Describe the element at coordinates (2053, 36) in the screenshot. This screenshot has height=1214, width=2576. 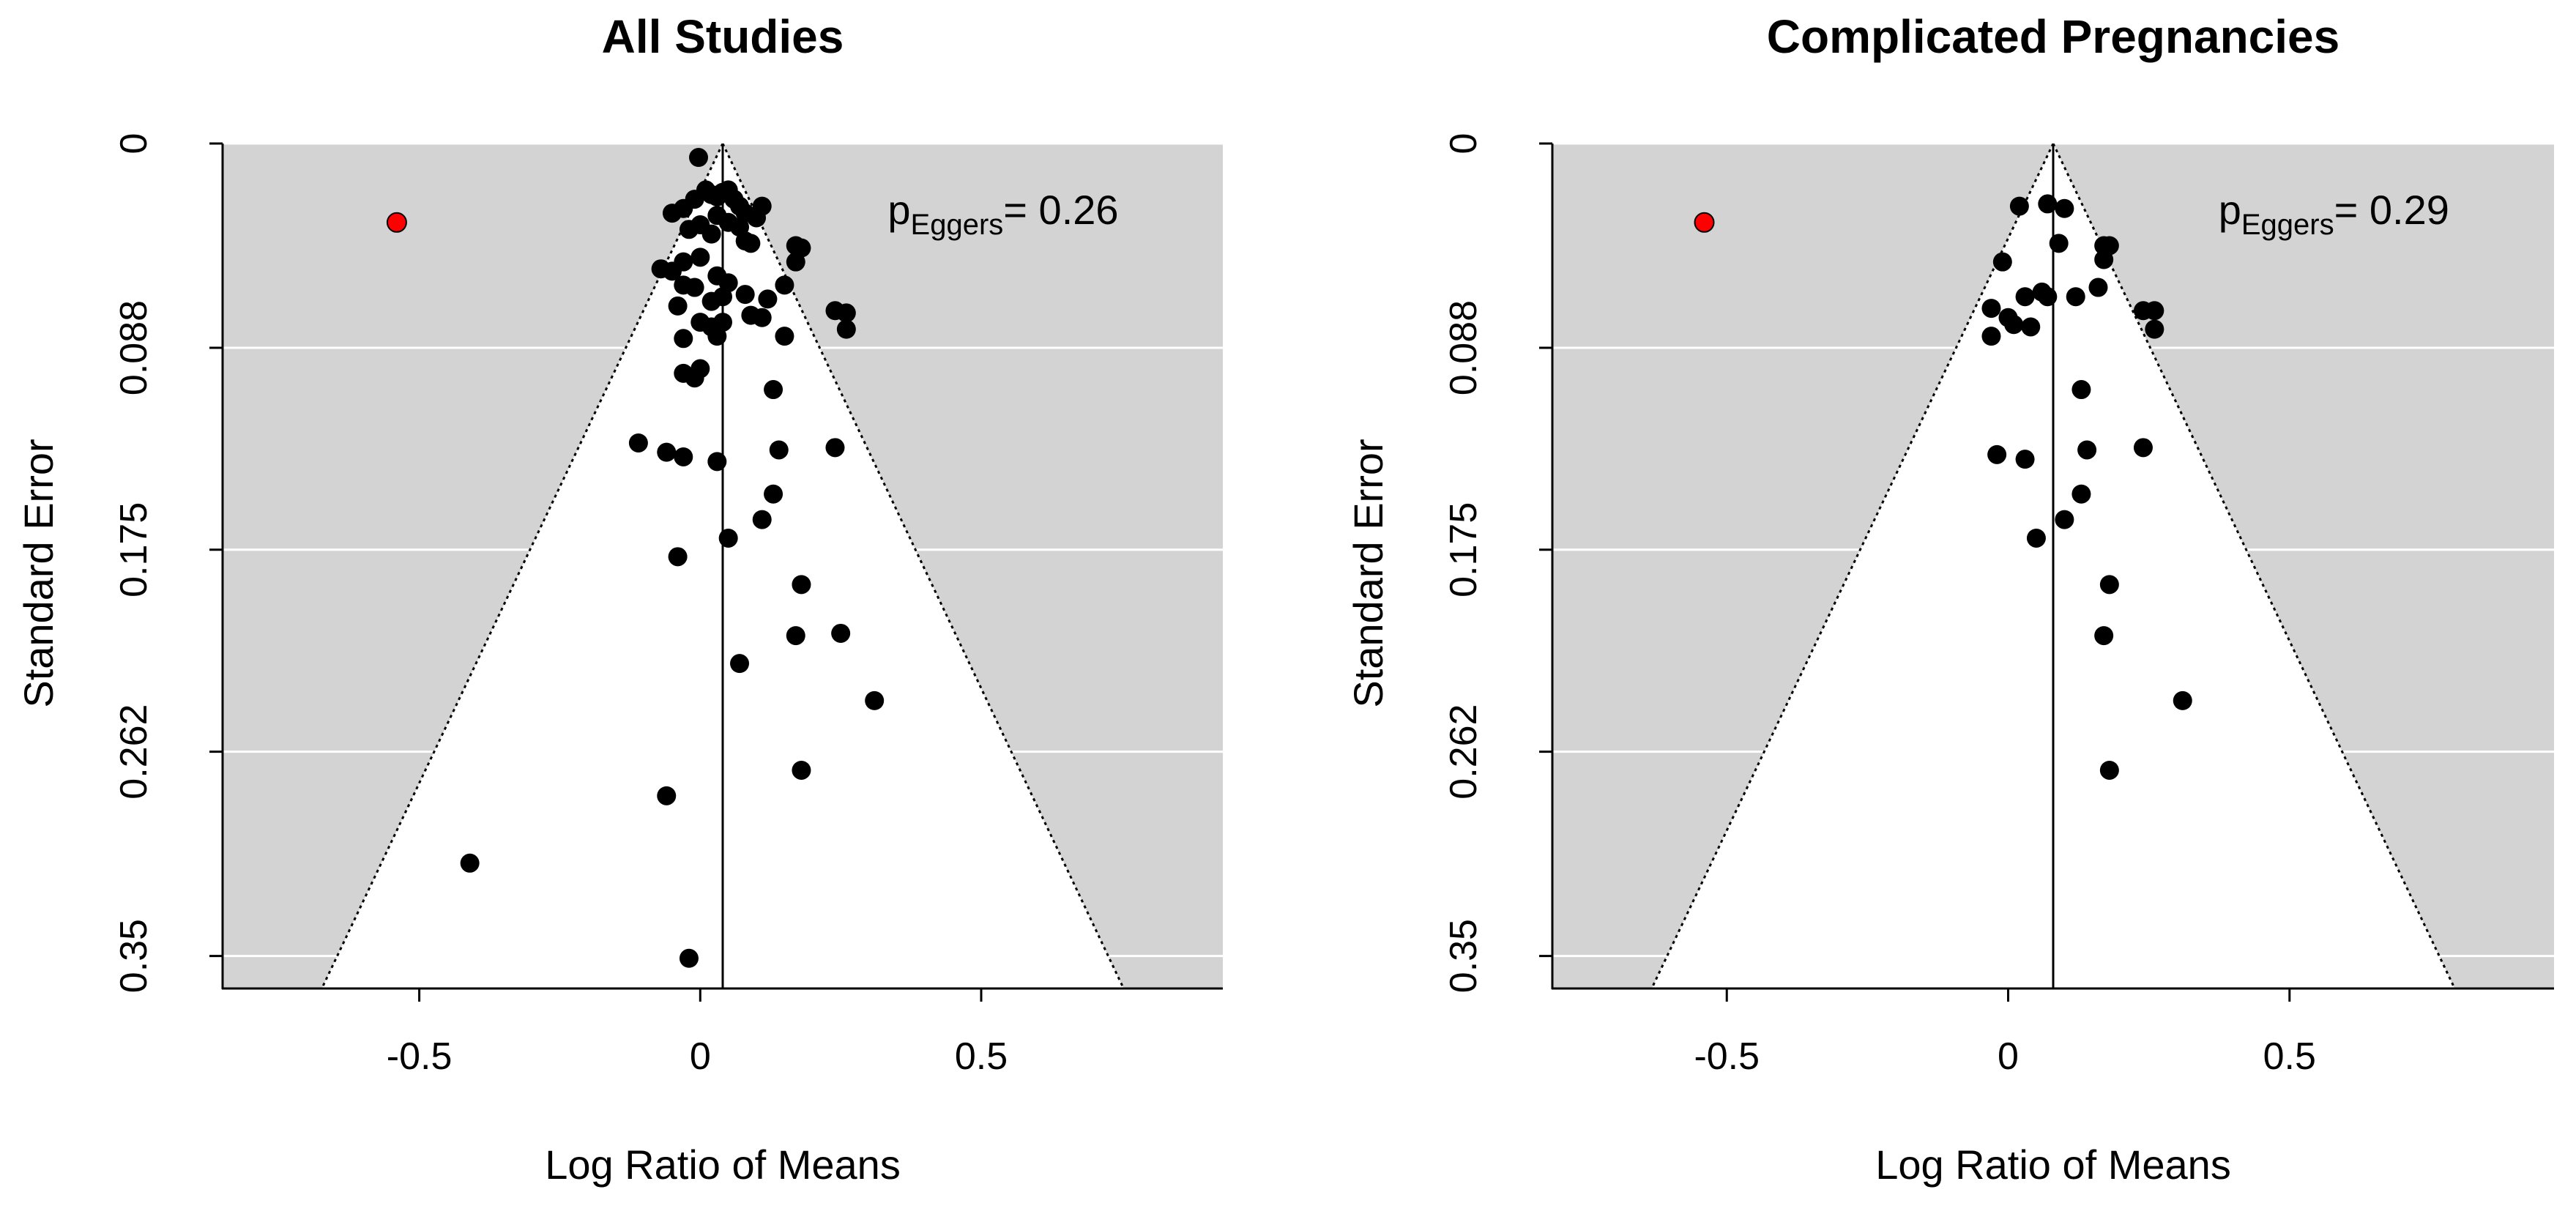
I see `chart-title: Complicated Pregnancies` at that location.